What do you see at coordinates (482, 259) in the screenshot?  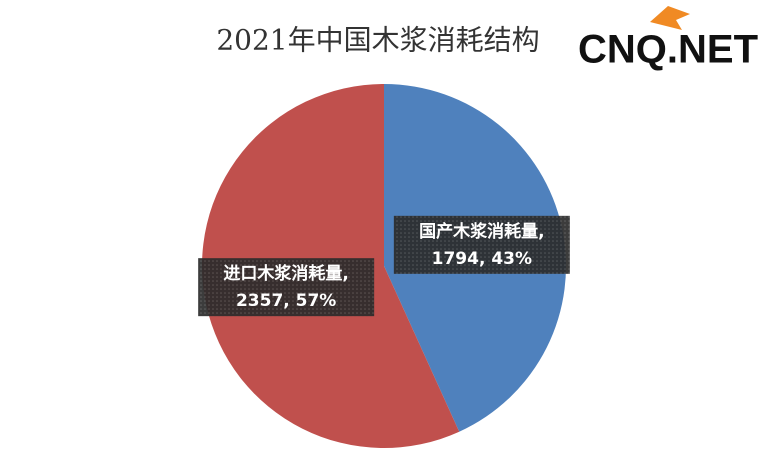 I see `data-label-value: 1794, 43%` at bounding box center [482, 259].